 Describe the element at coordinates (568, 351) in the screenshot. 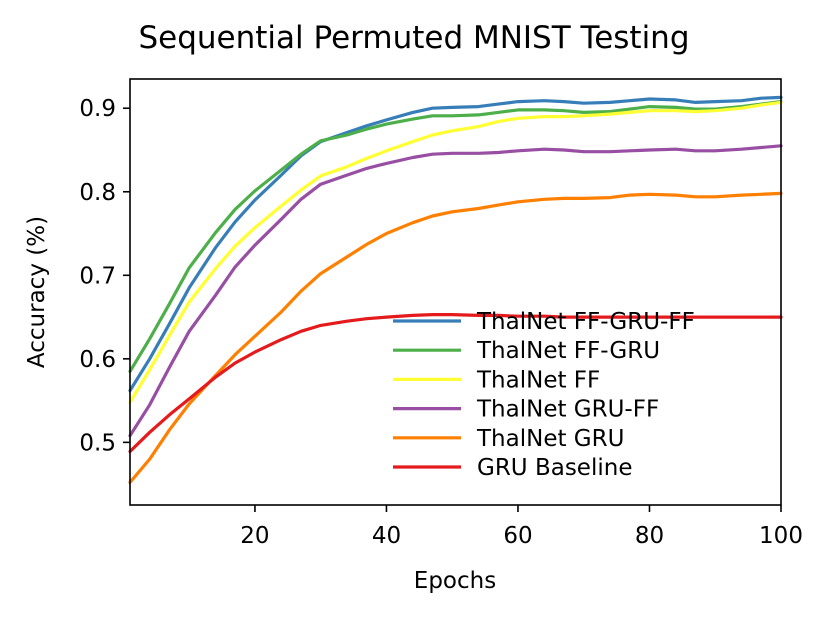

I see `legend-label-1: ThalNet FF-GRU` at that location.